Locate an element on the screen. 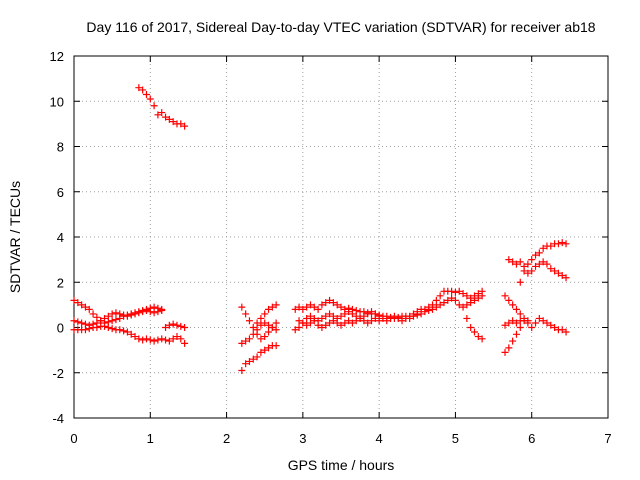  y-tick-label: -2 is located at coordinates (58, 373).